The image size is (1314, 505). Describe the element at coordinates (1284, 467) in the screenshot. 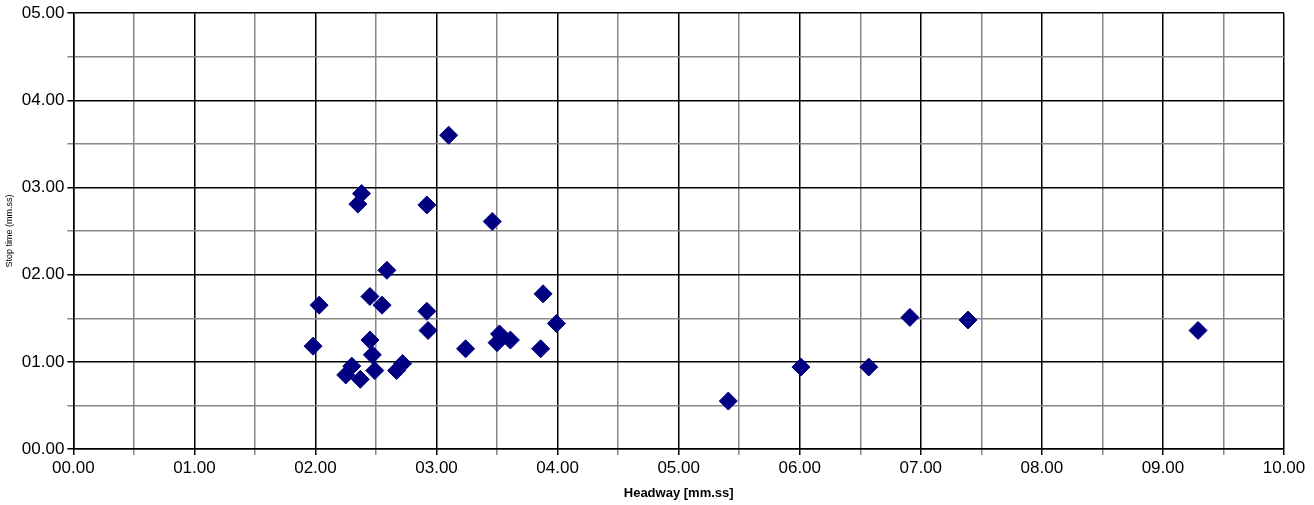

I see `x-tick-label: 10.00` at that location.